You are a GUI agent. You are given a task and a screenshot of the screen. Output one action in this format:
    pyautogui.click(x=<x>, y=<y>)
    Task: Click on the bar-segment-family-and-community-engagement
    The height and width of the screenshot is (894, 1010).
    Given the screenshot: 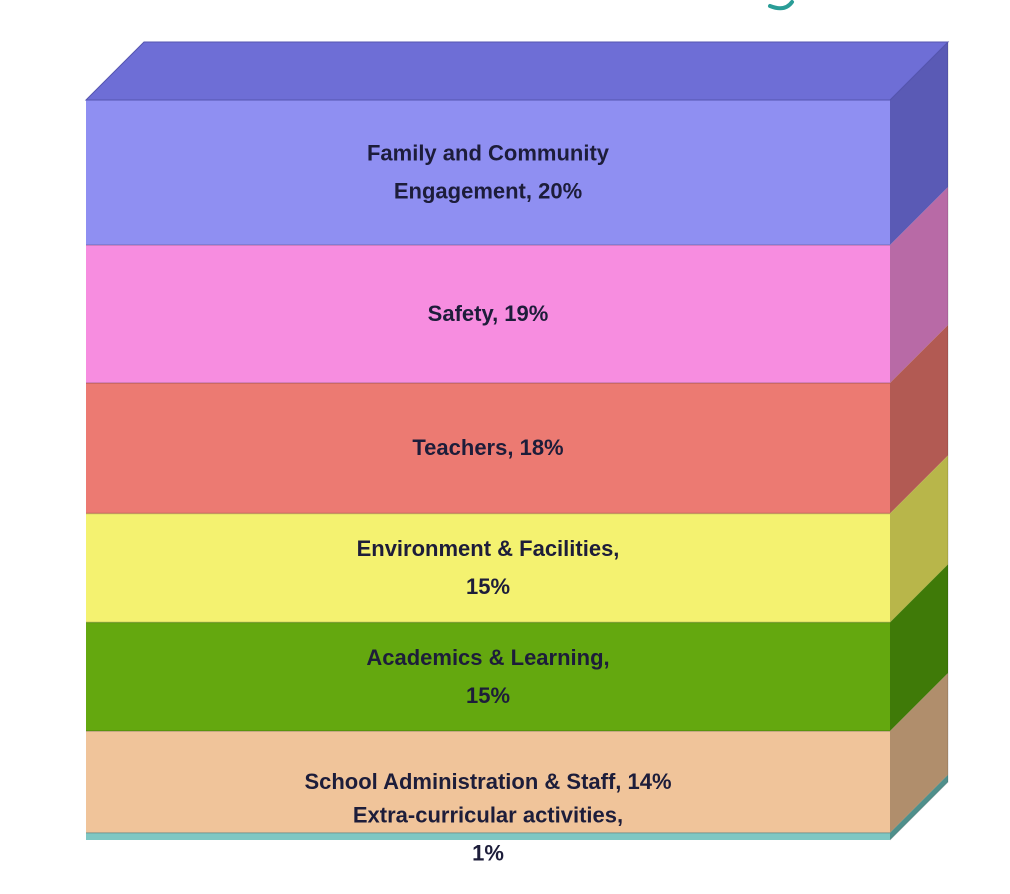 What is the action you would take?
    pyautogui.click(x=488, y=173)
    